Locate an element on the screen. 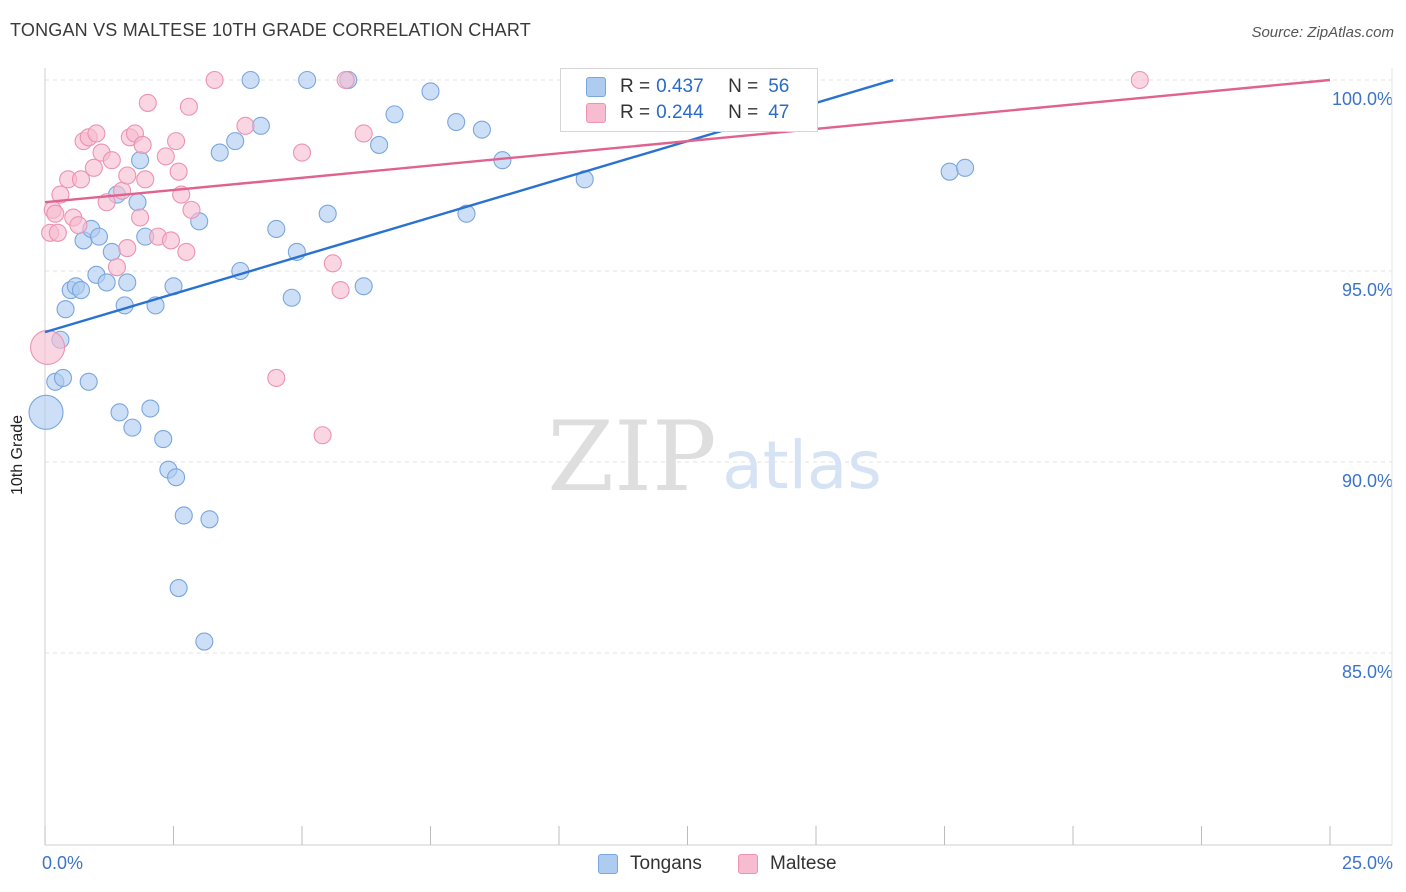  maltese-legend-swatch is located at coordinates (748, 864).